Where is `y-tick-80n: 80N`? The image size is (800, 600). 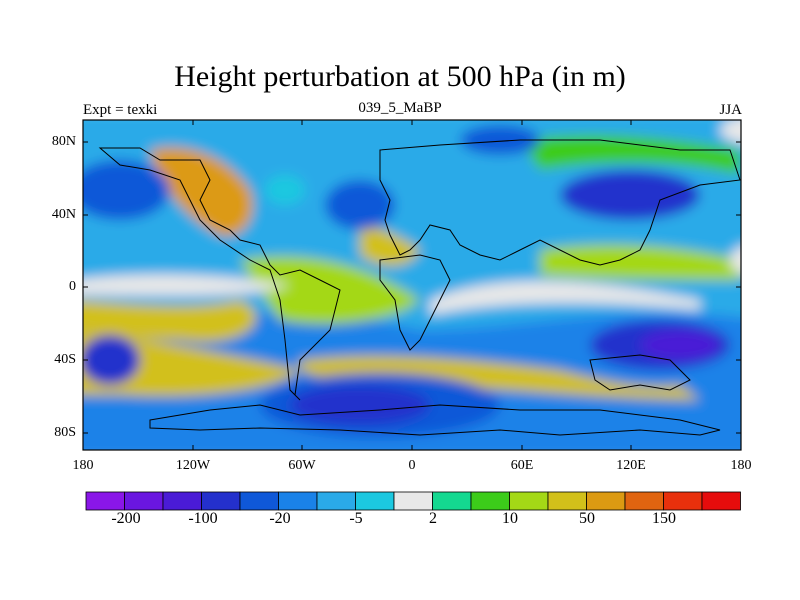 y-tick-80n: 80N is located at coordinates (63, 141).